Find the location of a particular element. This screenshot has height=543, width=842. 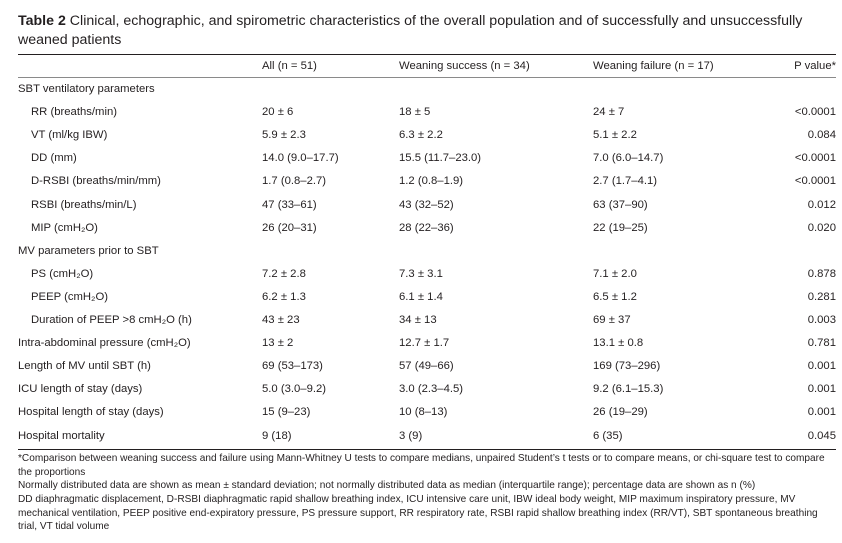

cell-all: 14.0 (9.0–17.7) is located at coordinates (300, 158).